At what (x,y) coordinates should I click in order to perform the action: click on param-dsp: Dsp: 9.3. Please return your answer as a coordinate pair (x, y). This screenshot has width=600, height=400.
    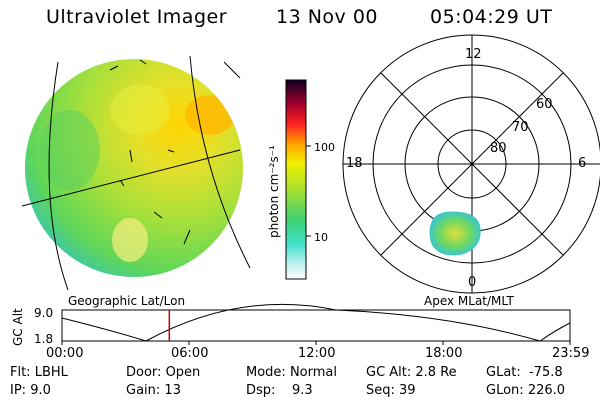
    Looking at the image, I should click on (279, 390).